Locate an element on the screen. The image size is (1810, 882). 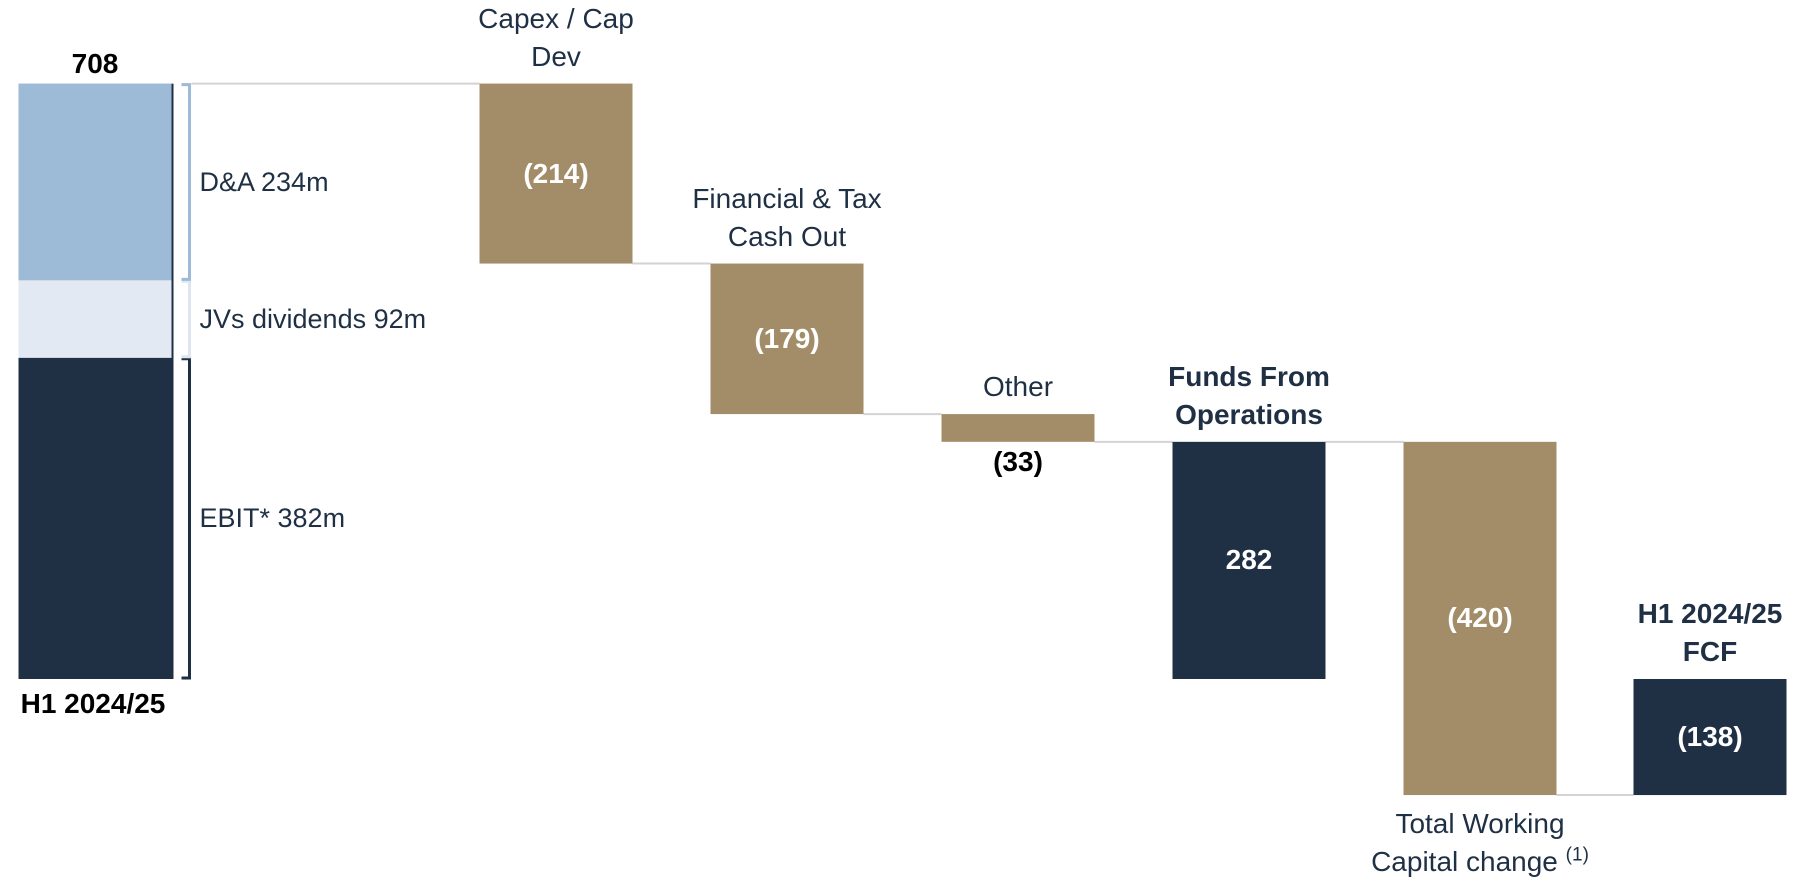
category-text: H1 2024/25 FCF is located at coordinates (1710, 632).